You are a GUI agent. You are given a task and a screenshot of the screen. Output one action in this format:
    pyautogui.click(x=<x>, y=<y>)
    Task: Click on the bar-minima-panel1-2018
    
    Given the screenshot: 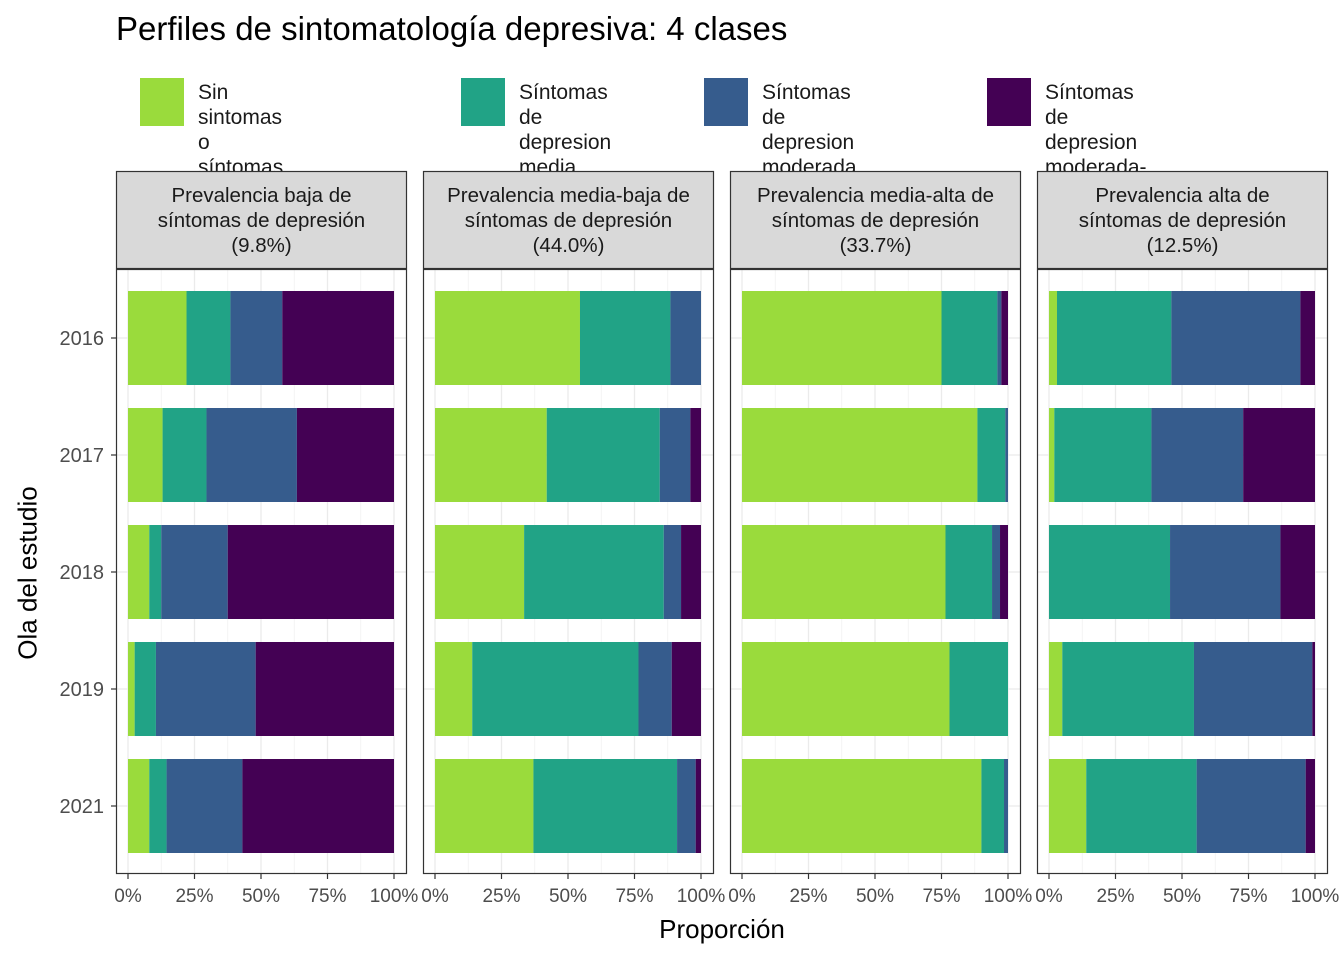 What is the action you would take?
    pyautogui.click(x=480, y=572)
    